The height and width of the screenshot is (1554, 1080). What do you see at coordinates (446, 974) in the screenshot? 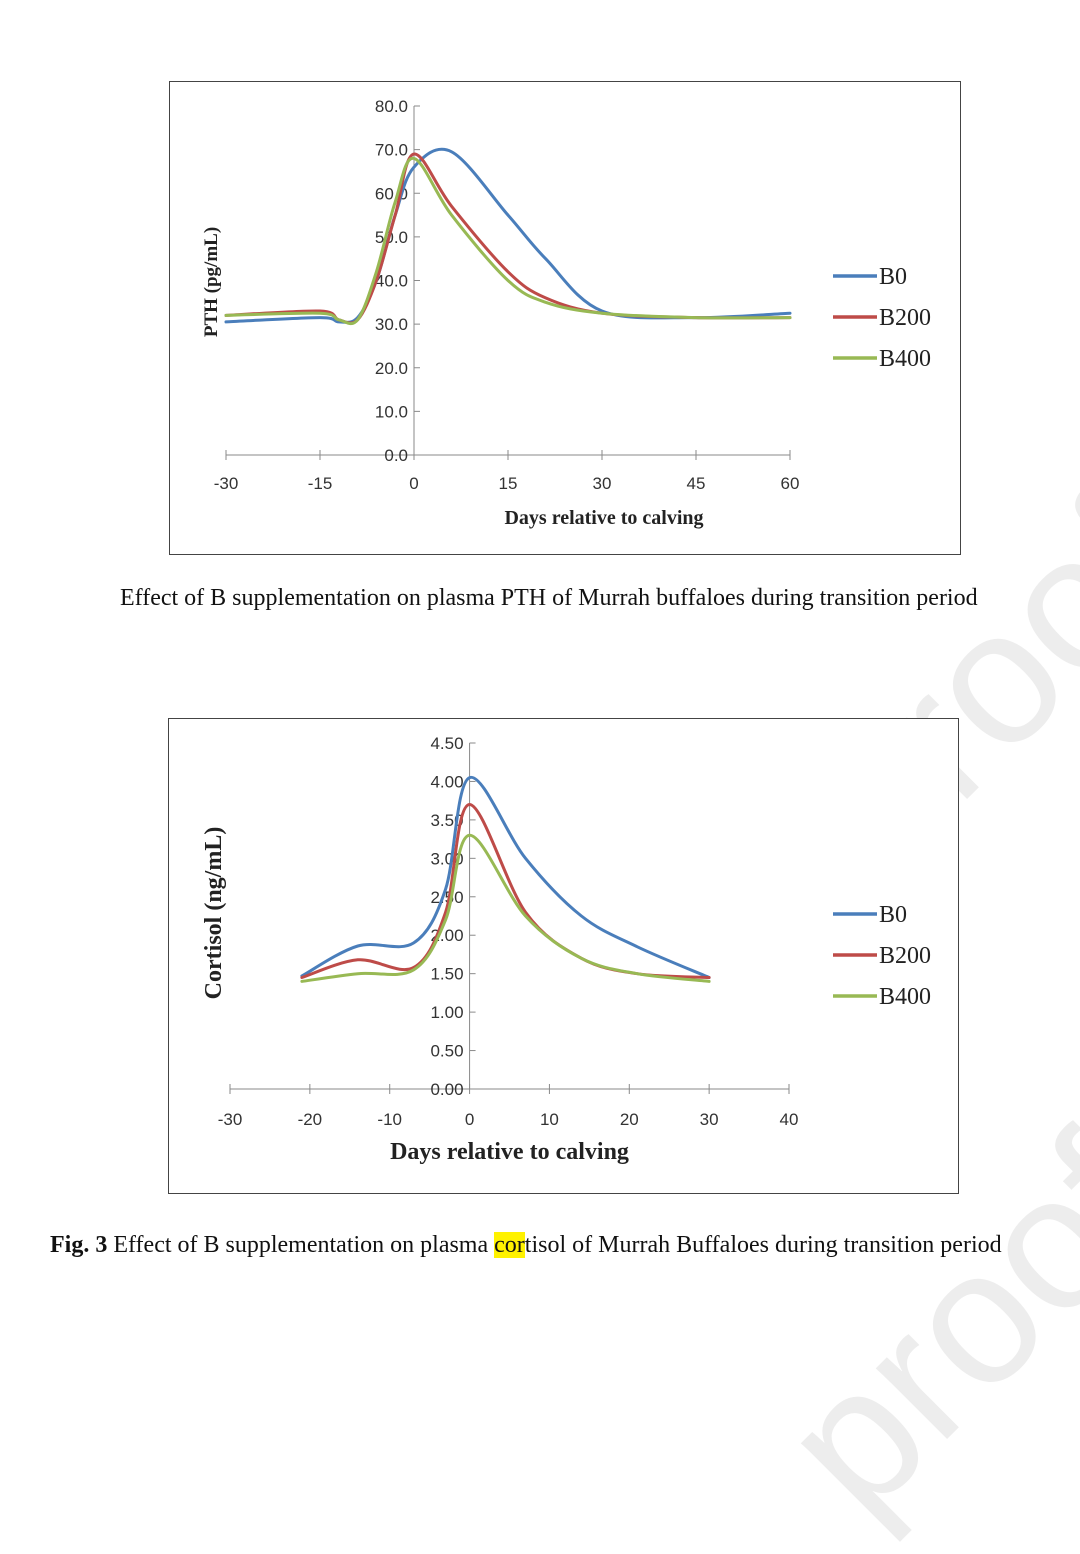
I see `y-tick-label: 1.50` at bounding box center [446, 974].